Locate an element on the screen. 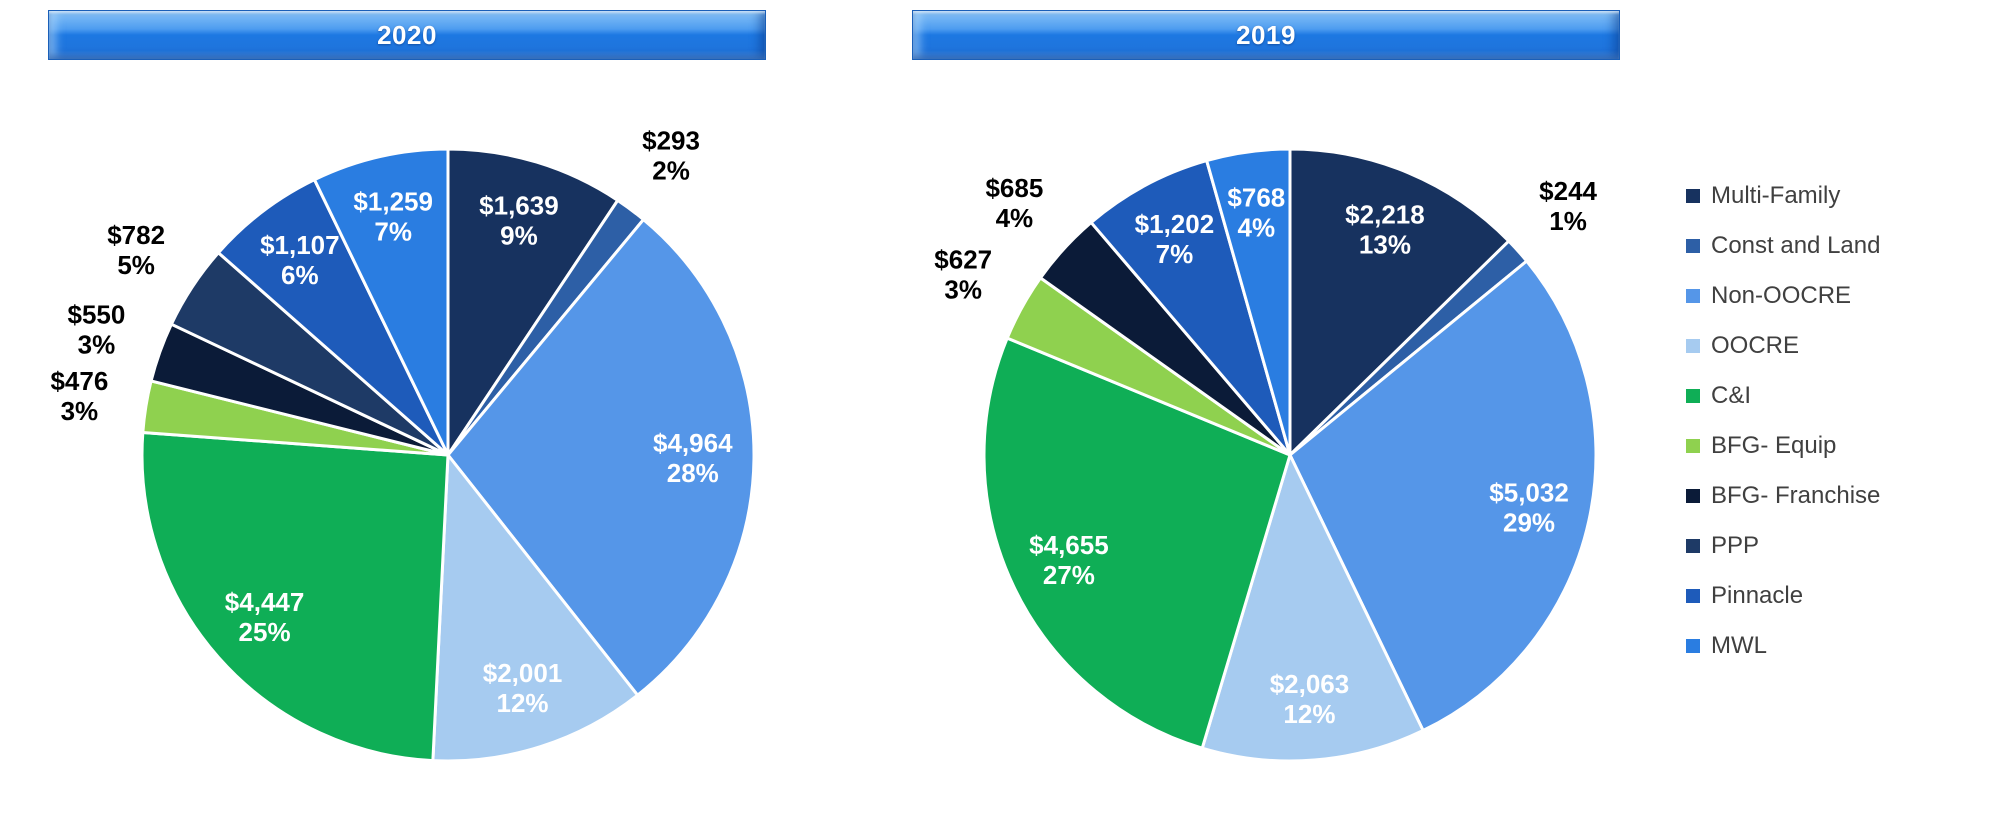 This screenshot has width=2000, height=832. legend-label: BFG- Franchise is located at coordinates (1796, 495).